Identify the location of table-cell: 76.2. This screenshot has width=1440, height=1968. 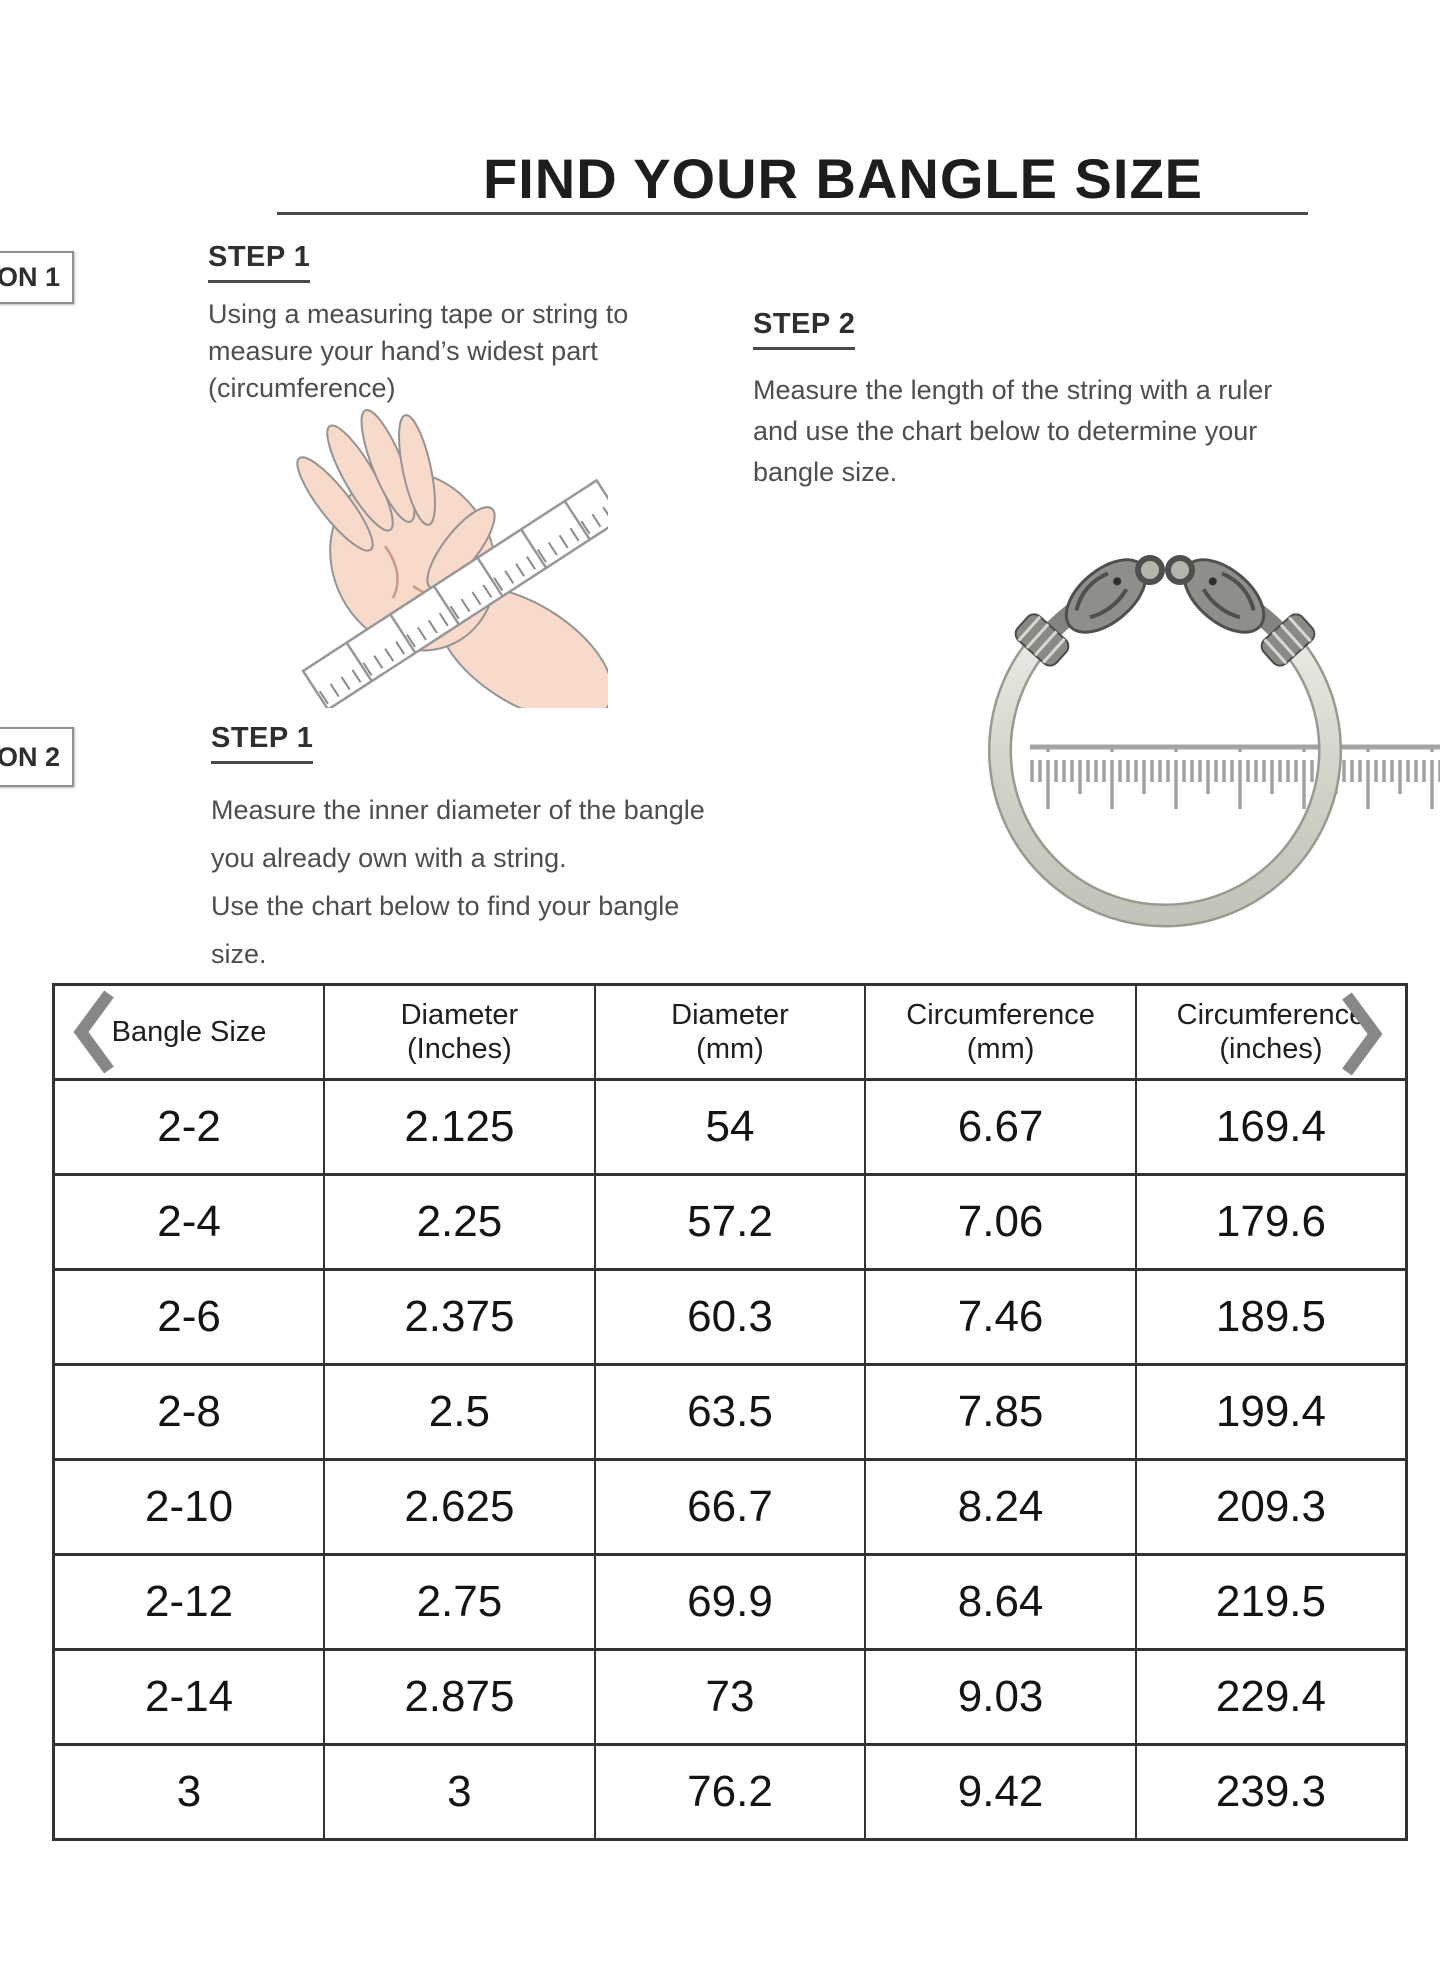
(730, 1792).